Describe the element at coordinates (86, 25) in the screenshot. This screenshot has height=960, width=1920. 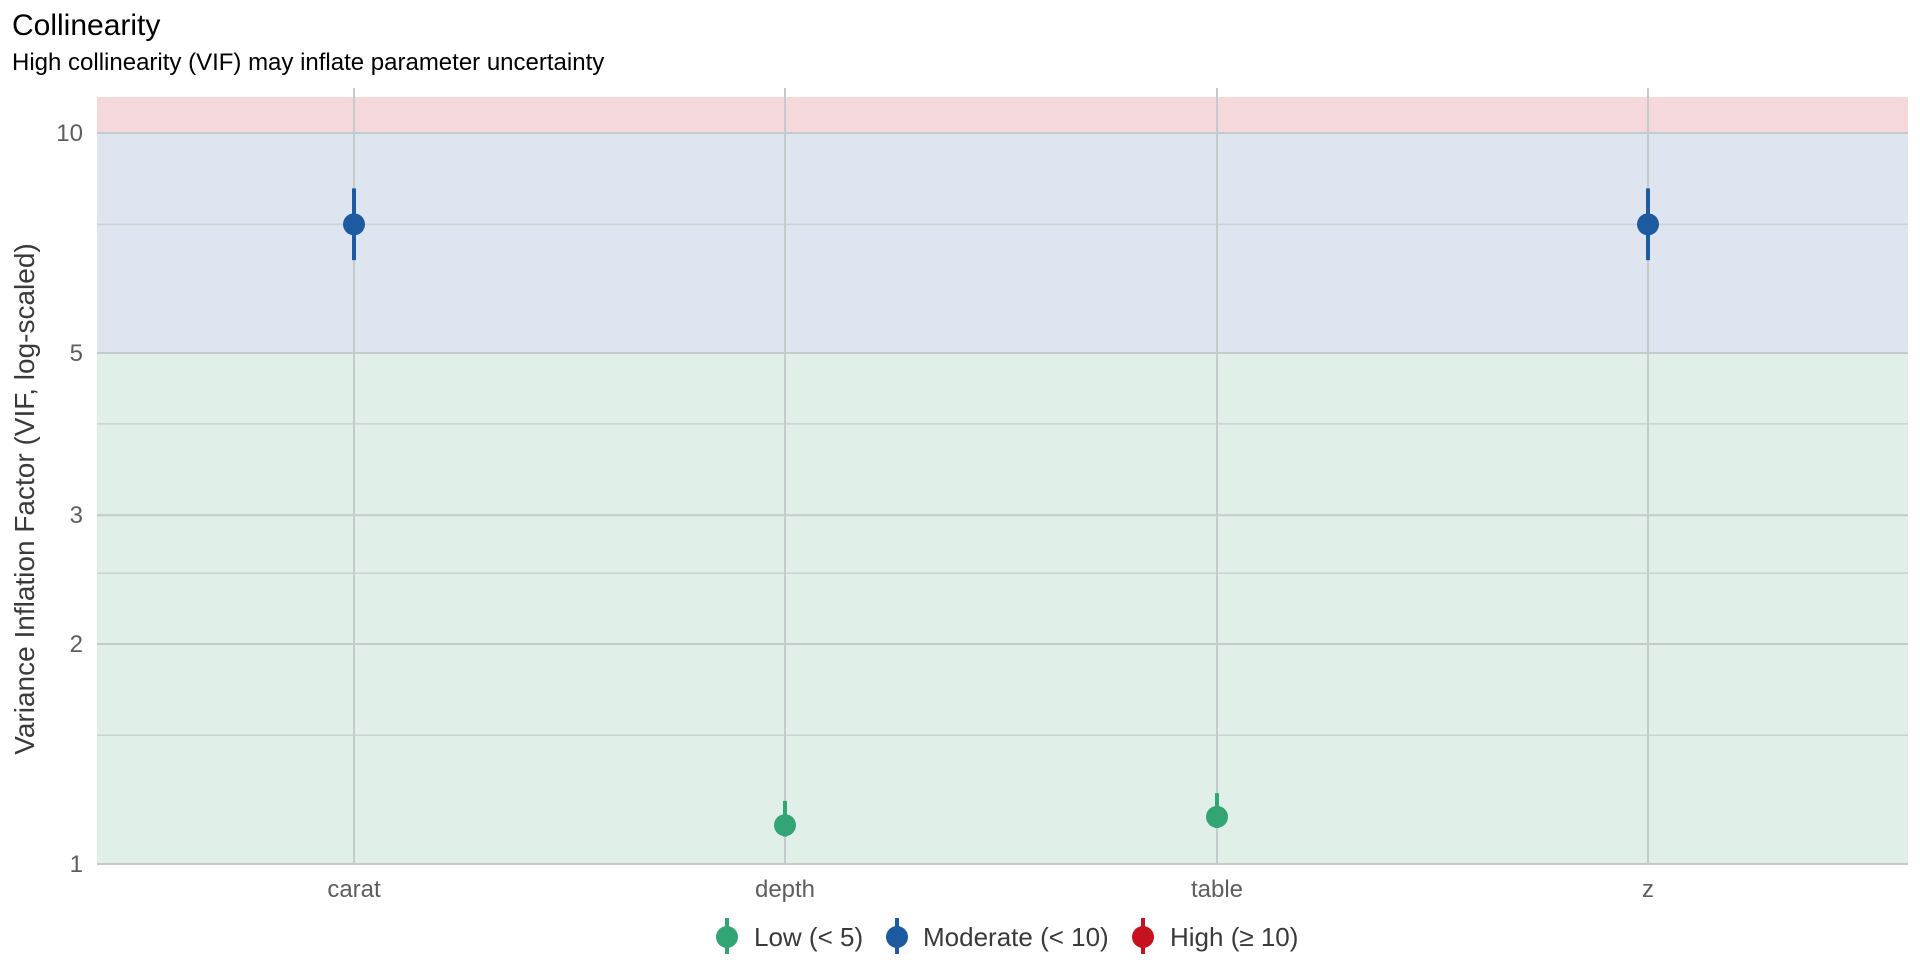
I see `chart-title: Collinearity` at that location.